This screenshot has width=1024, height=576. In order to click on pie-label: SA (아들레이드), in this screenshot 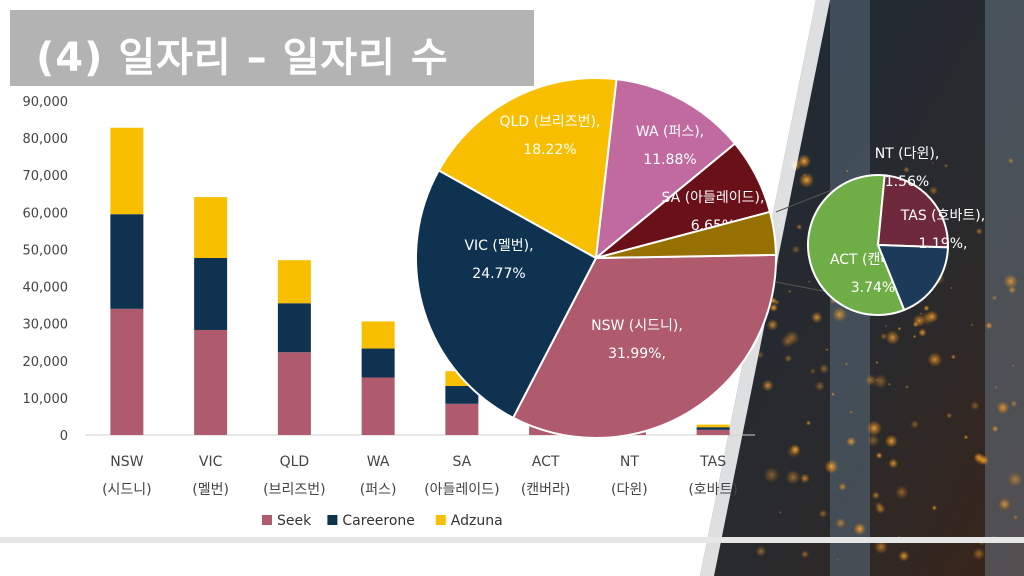, I will do `click(713, 198)`.